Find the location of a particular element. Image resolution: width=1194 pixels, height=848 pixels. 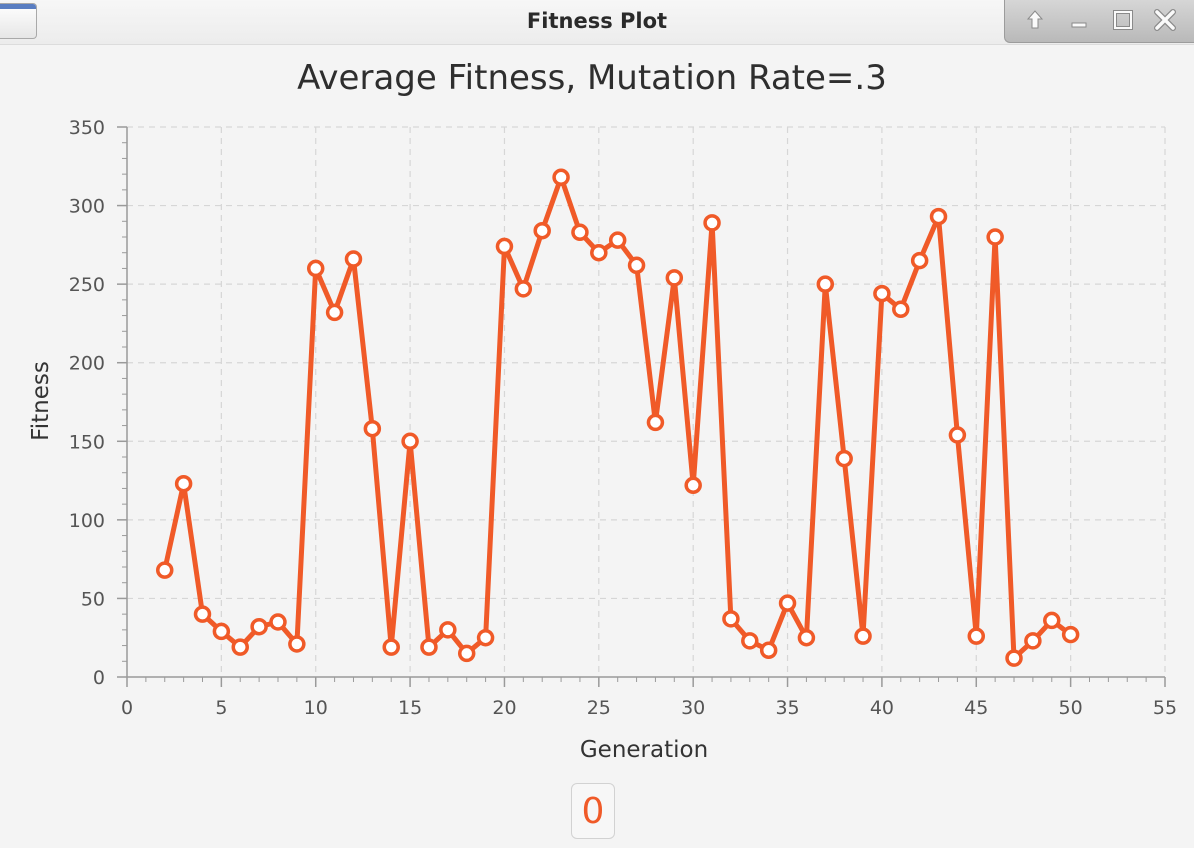

y-tick-label: 350 is located at coordinates (87, 128).